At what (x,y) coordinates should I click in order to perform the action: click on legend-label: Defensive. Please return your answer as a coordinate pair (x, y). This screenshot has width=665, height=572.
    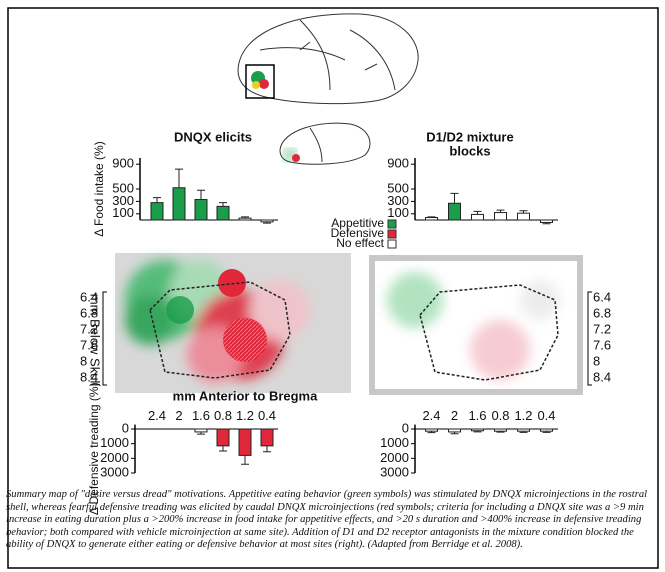
    Looking at the image, I should click on (358, 233).